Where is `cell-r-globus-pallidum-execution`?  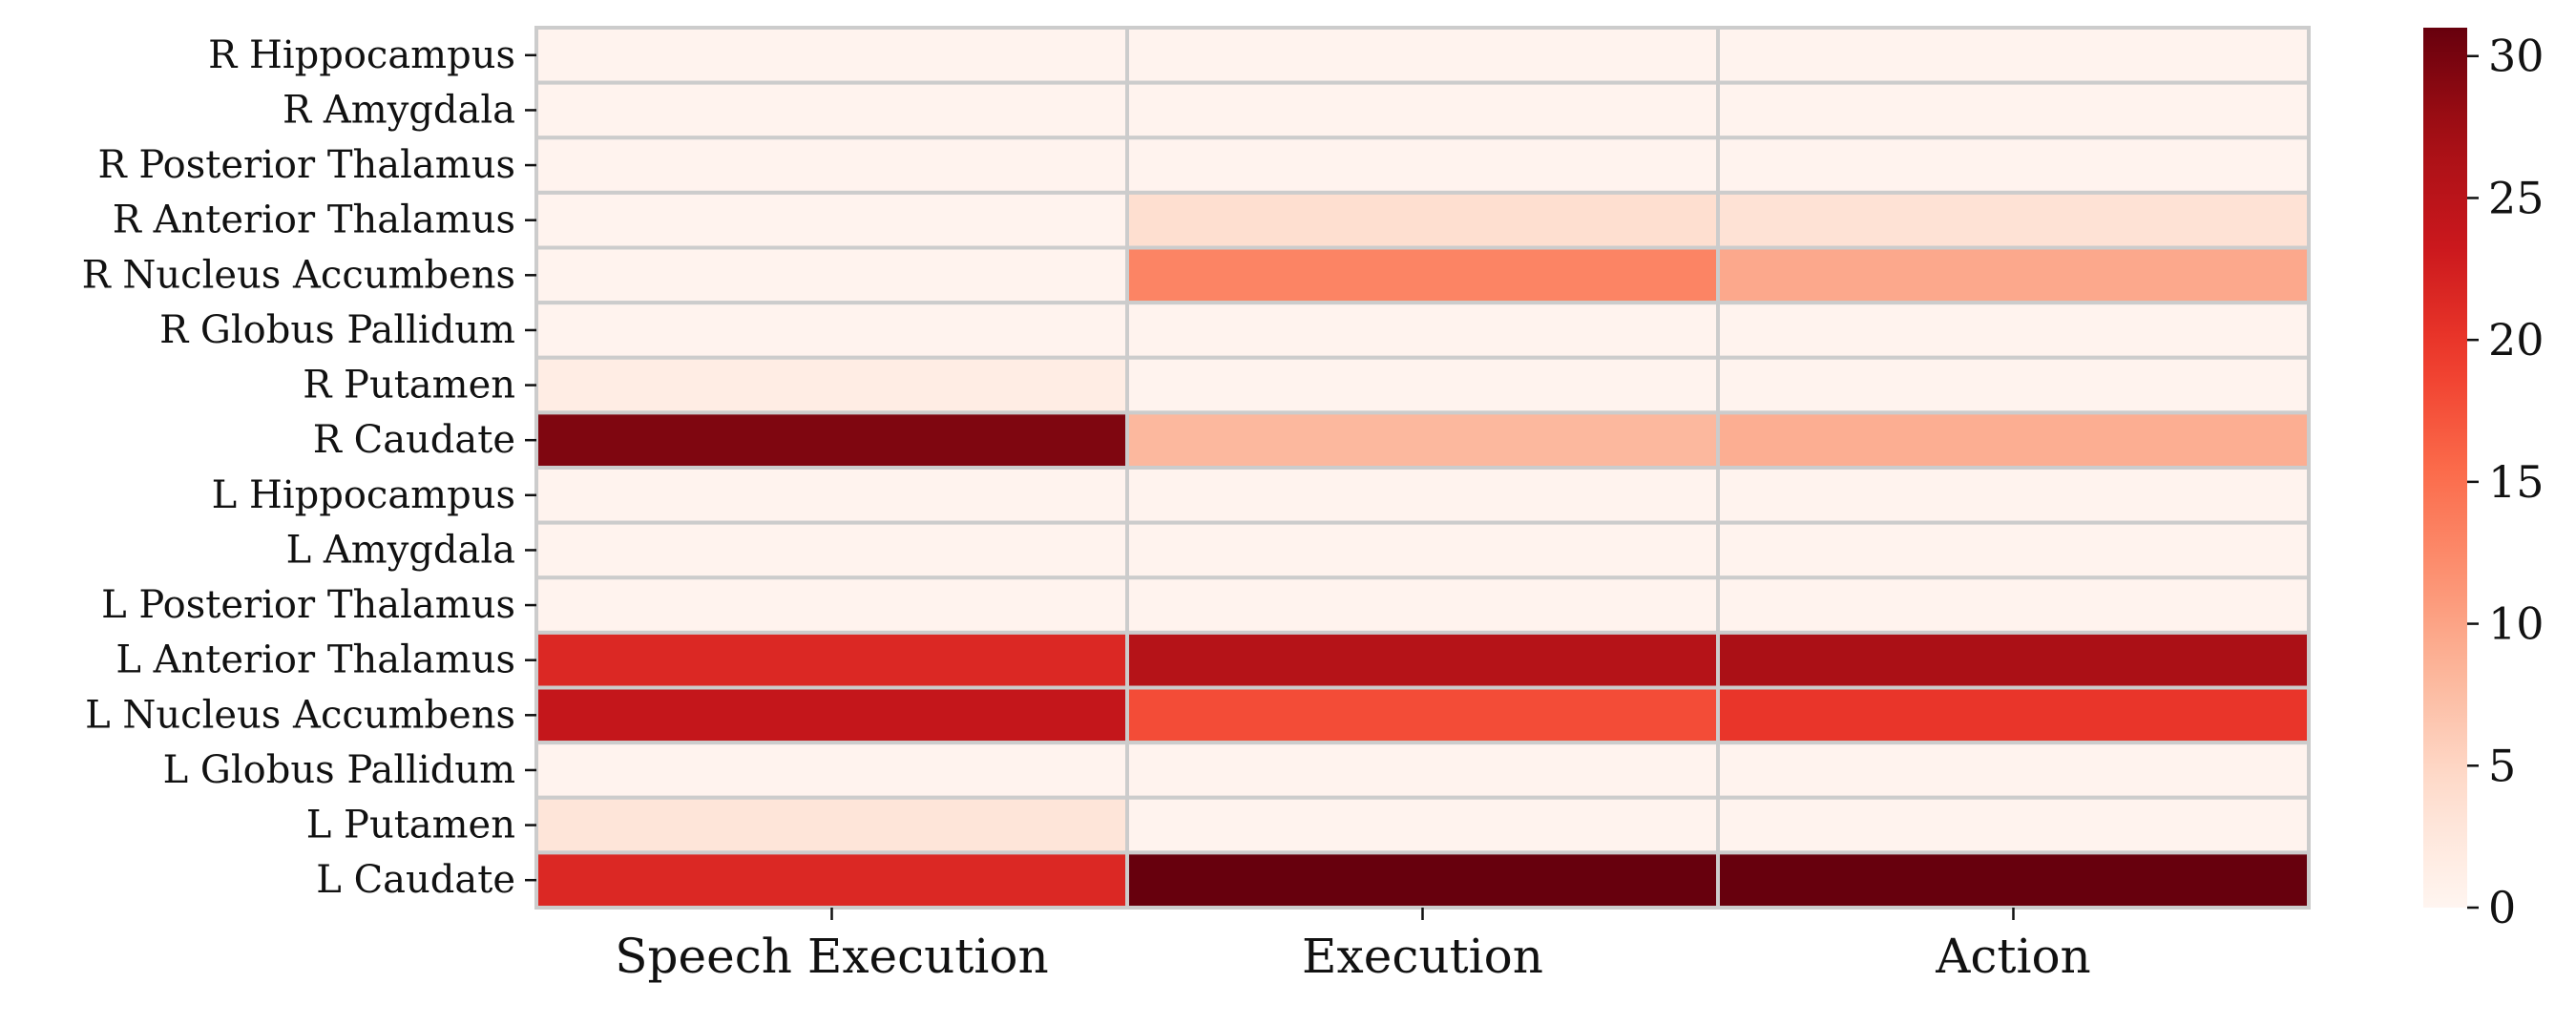 cell-r-globus-pallidum-execution is located at coordinates (1422, 330).